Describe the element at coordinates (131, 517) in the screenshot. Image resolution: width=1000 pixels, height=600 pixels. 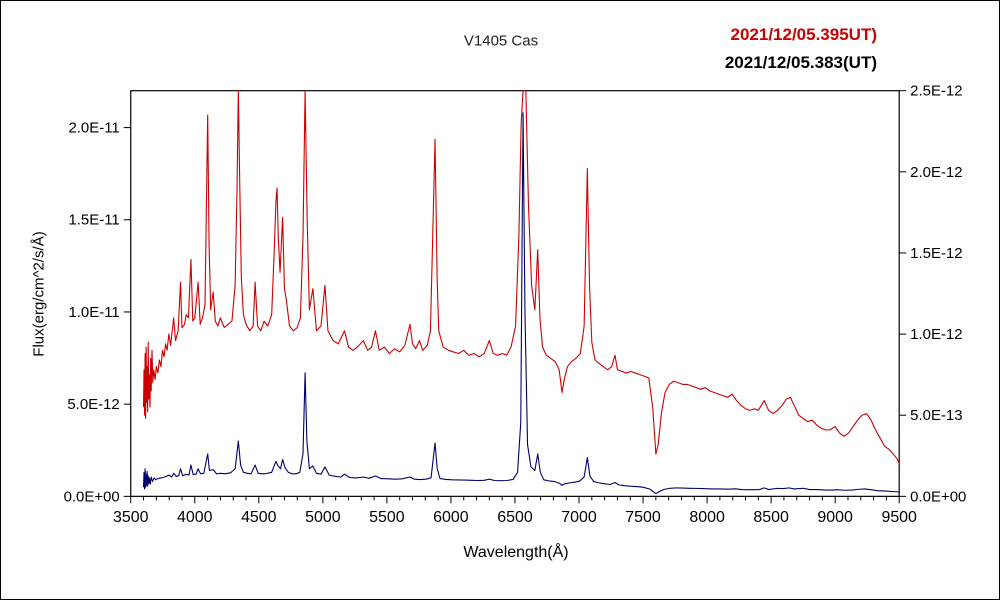
I see `svg-text: 3500` at that location.